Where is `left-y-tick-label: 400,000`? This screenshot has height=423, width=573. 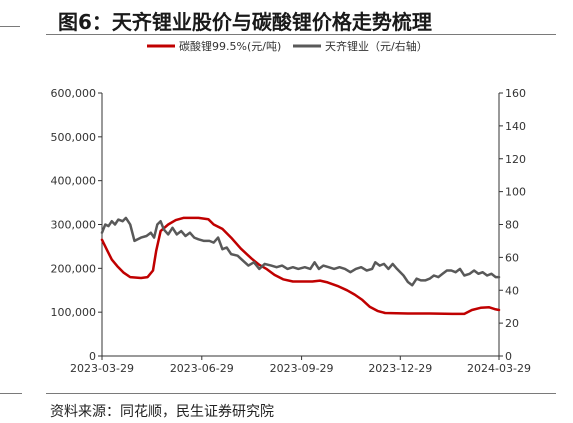
left-y-tick-label: 400,000 is located at coordinates (74, 181).